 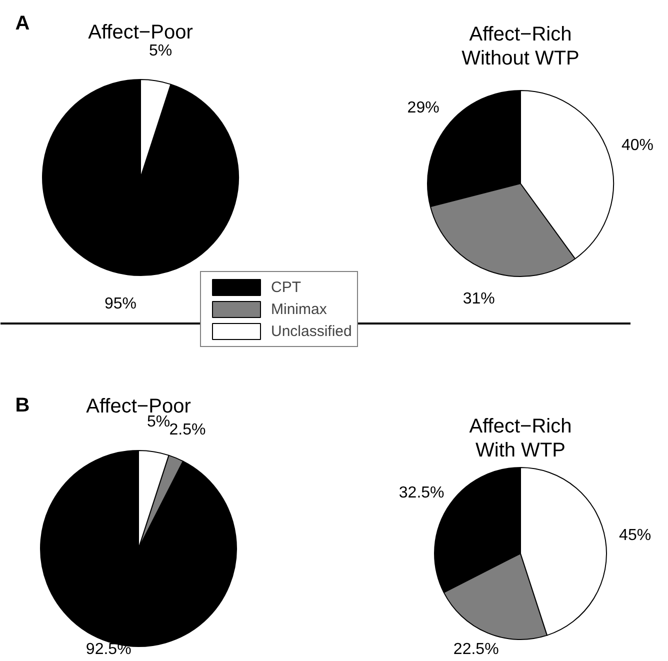 What do you see at coordinates (635, 535) in the screenshot?
I see `data-label: 45%` at bounding box center [635, 535].